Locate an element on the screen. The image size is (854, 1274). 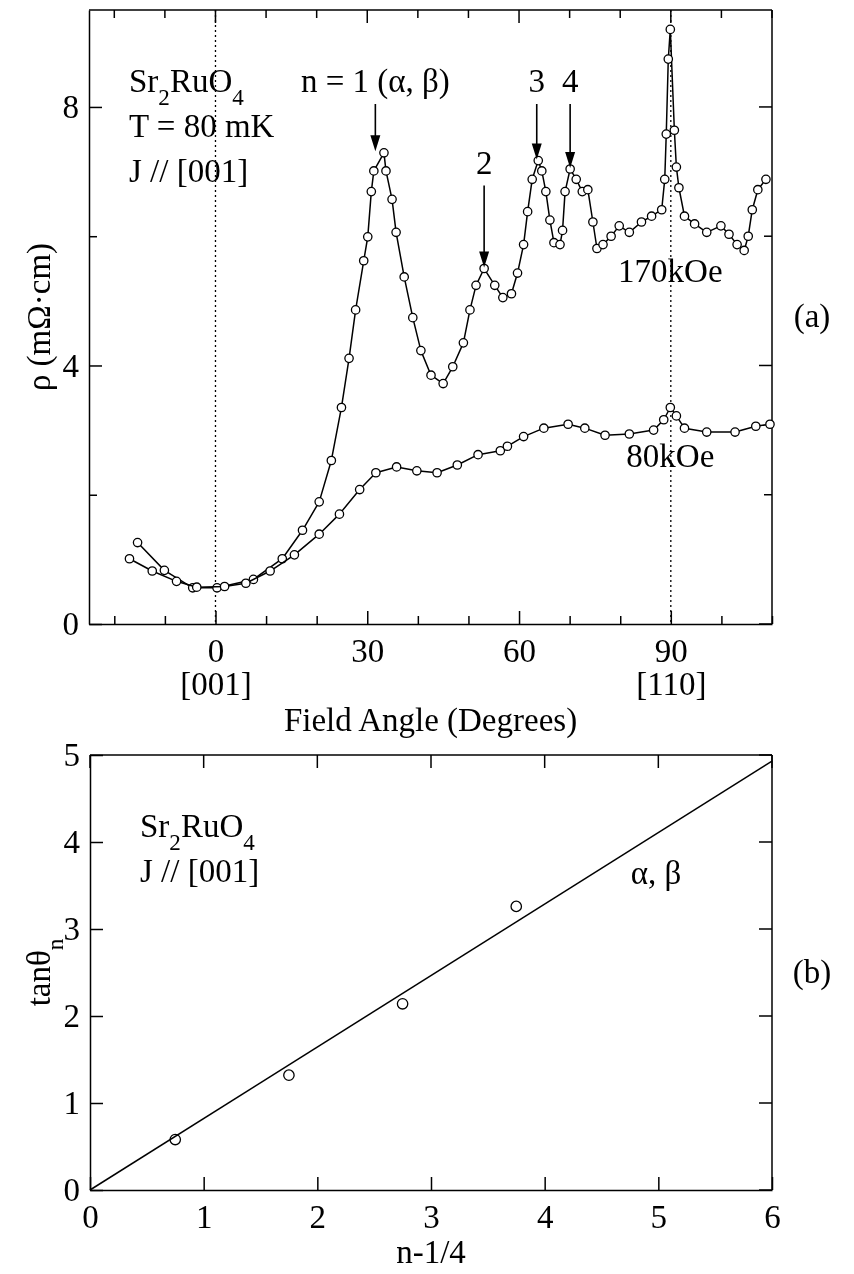
series-label: 80kOe is located at coordinates (670, 456).